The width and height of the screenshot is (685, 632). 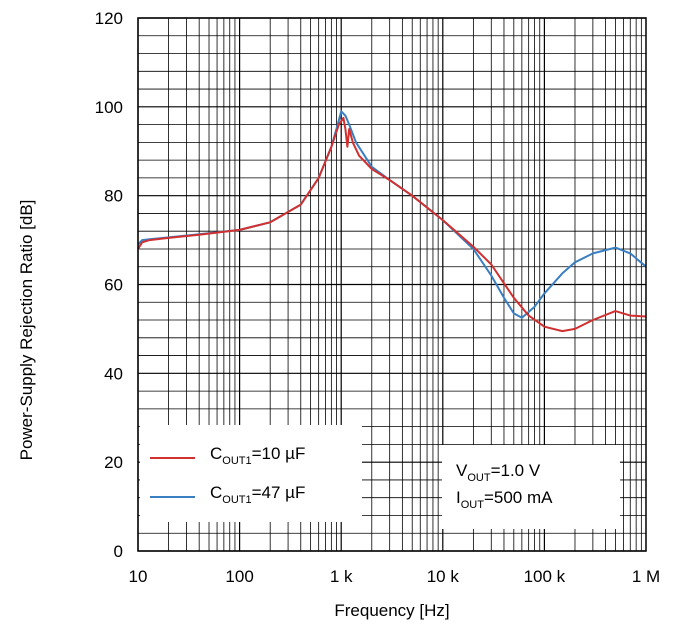 What do you see at coordinates (216, 453) in the screenshot?
I see `legend-label-cout1-10uf-main: C` at bounding box center [216, 453].